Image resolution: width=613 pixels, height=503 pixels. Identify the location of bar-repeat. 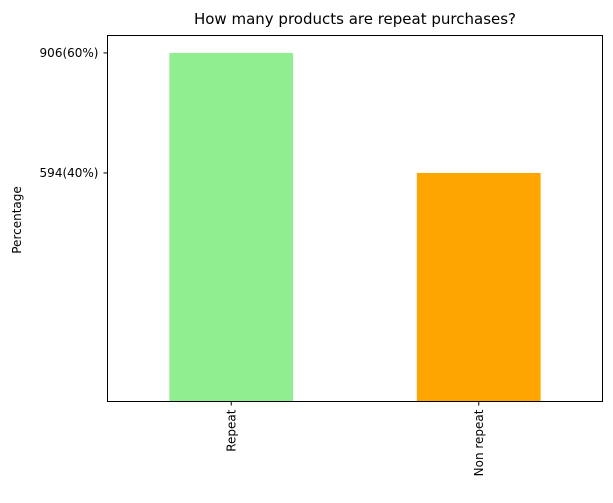
(231, 227).